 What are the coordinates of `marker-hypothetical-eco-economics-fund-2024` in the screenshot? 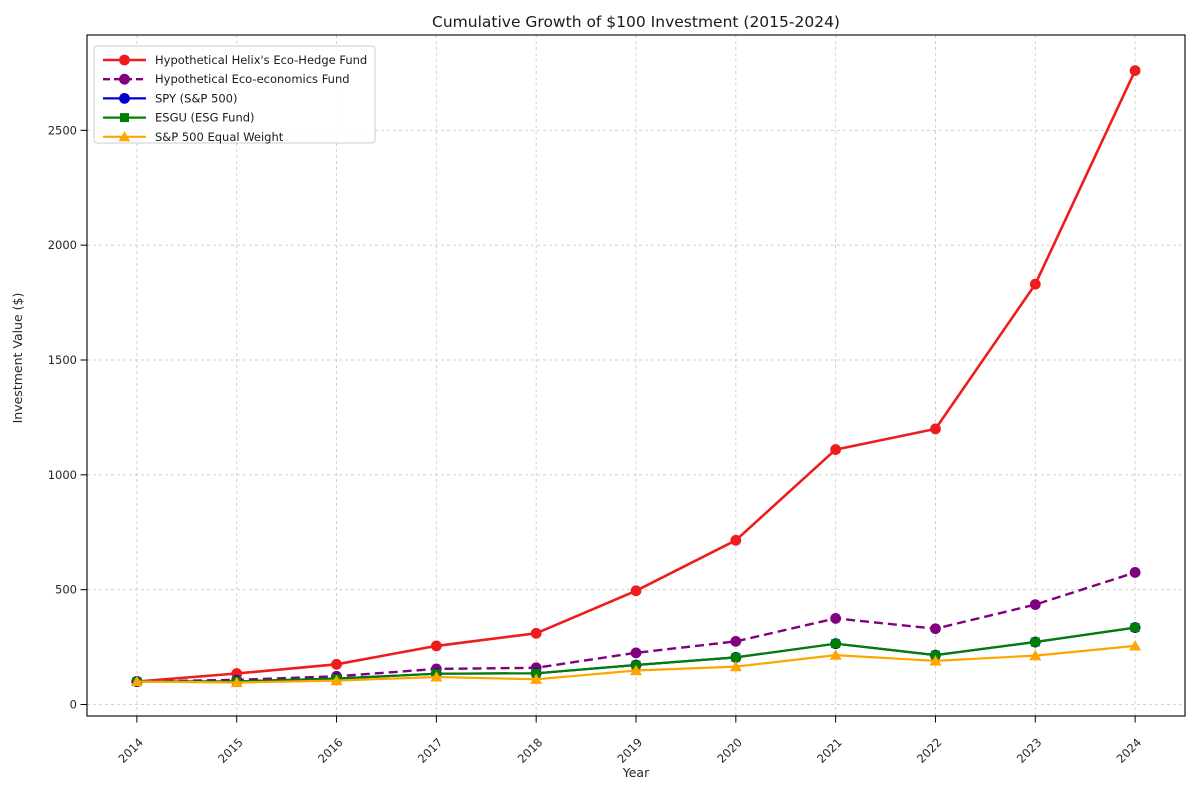 It's located at (1135, 572).